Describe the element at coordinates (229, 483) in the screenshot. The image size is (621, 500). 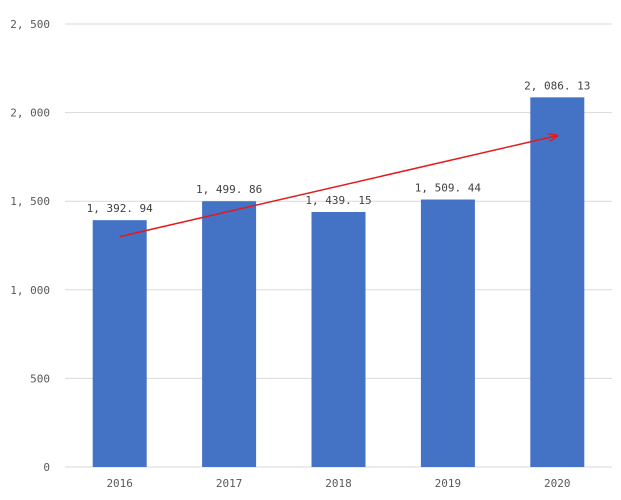
I see `x-tick-label: 2017` at that location.